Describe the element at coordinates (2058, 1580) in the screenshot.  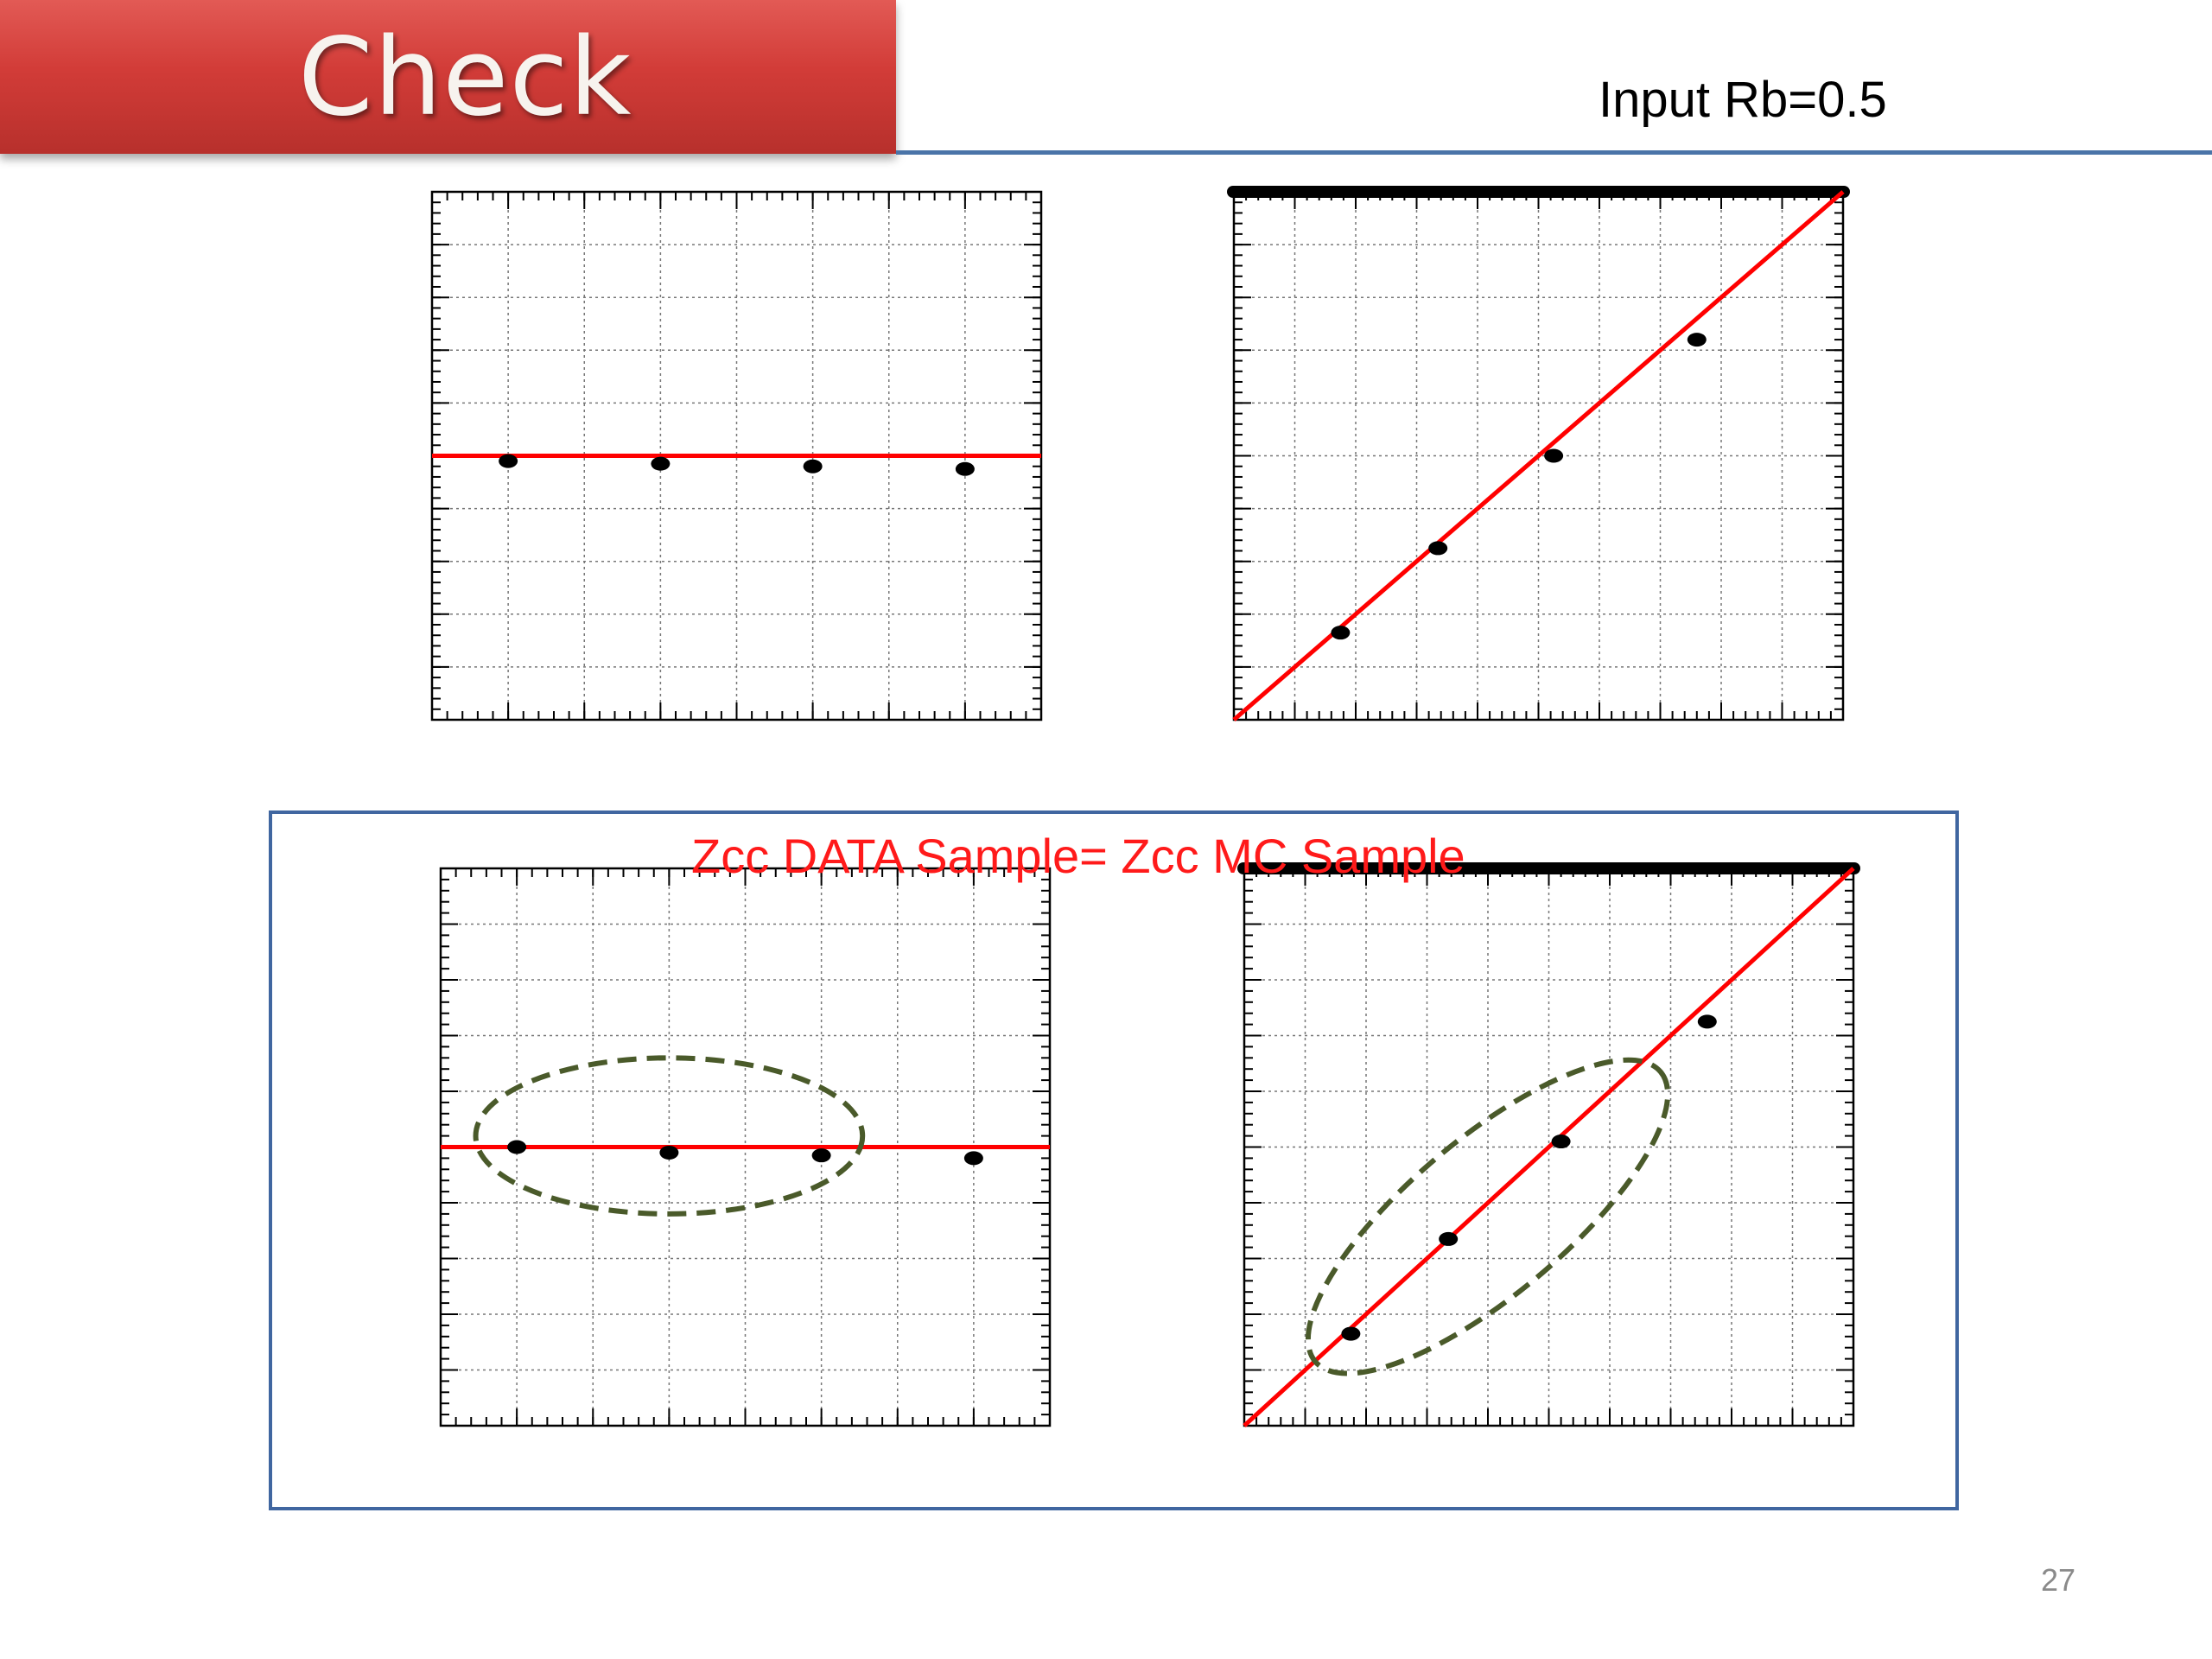
I see `page-number: 27` at that location.